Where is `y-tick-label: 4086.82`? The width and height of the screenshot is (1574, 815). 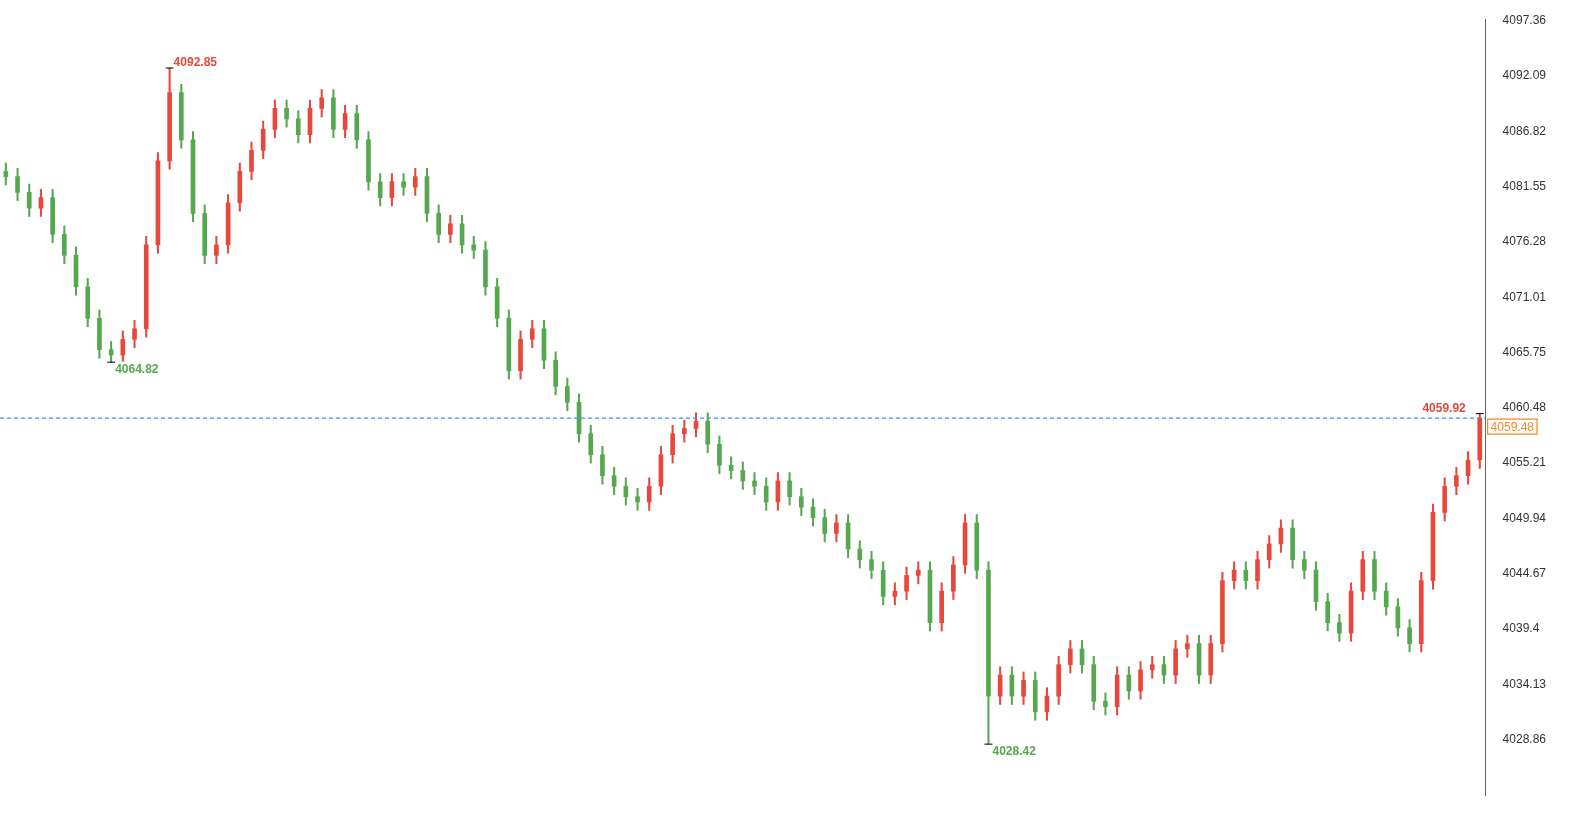 y-tick-label: 4086.82 is located at coordinates (1524, 130).